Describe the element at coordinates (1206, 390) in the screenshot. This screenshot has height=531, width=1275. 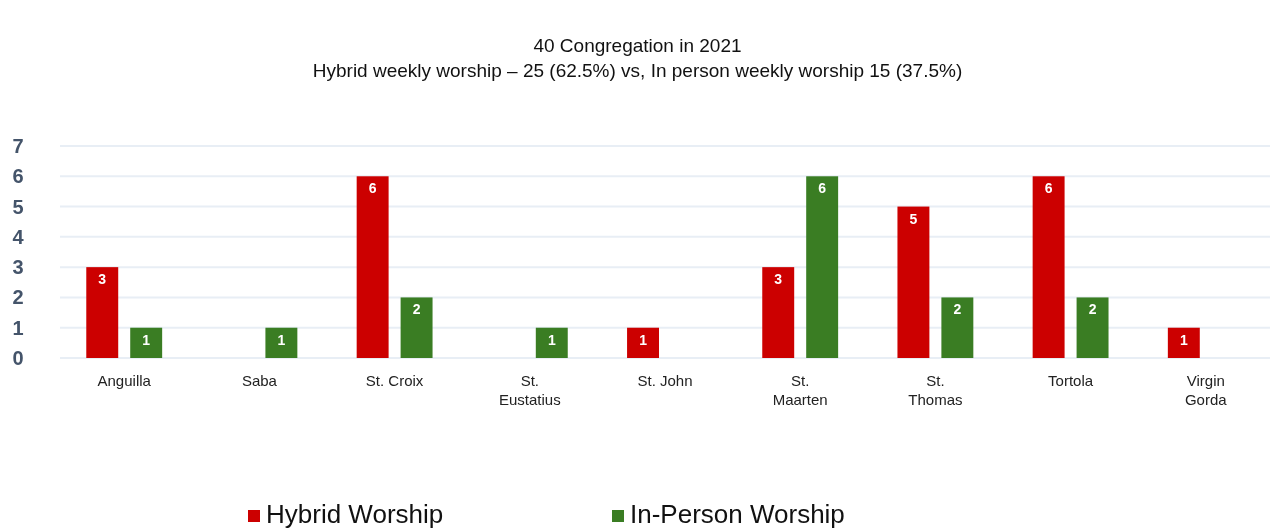
I see `x-tick-label: Virgin Gorda` at that location.